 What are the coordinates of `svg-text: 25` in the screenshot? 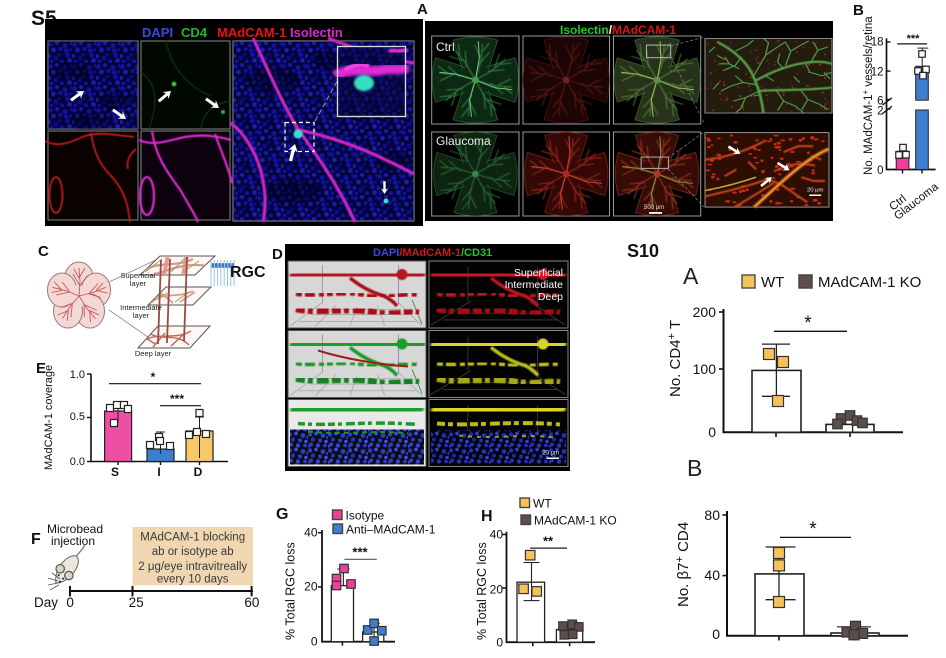 It's located at (136, 602).